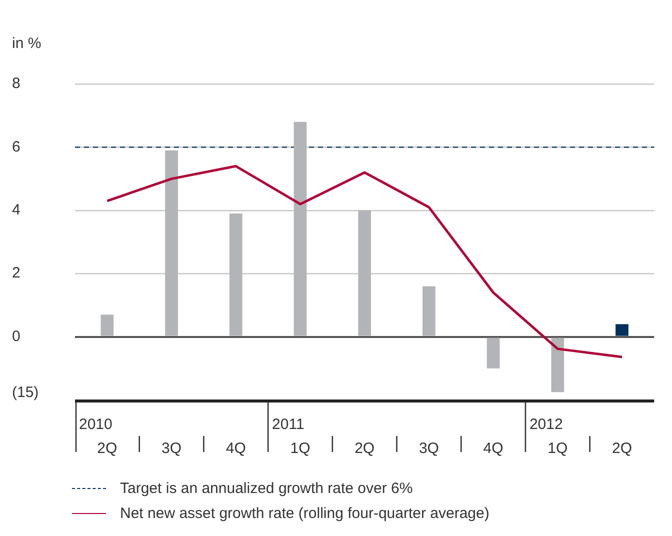 This screenshot has height=536, width=672. I want to click on y-tick-label: 2, so click(16, 273).